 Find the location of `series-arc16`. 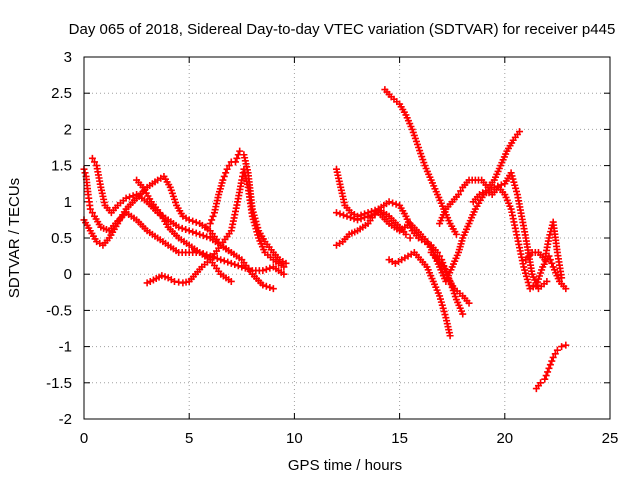

series-arc16 is located at coordinates (551, 367).